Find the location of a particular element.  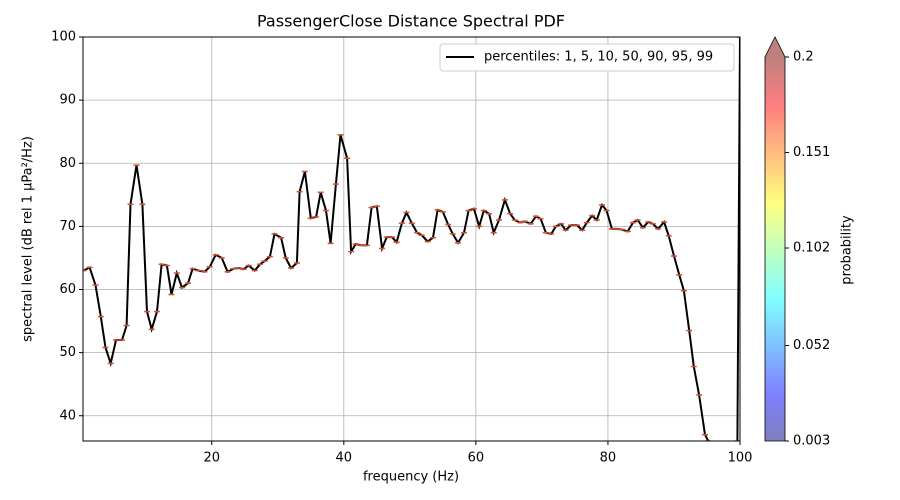

y-tick-label: 70 is located at coordinates (67, 226).